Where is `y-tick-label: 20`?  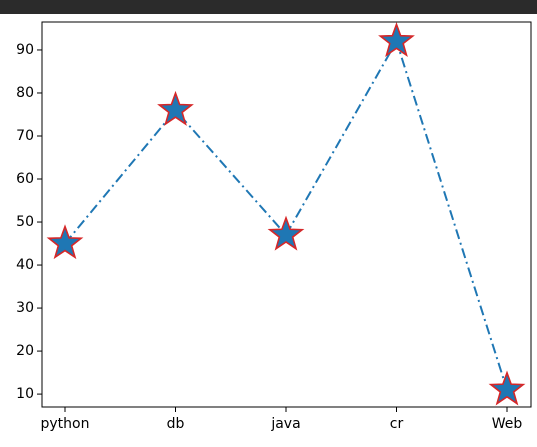 y-tick-label: 20 is located at coordinates (25, 351).